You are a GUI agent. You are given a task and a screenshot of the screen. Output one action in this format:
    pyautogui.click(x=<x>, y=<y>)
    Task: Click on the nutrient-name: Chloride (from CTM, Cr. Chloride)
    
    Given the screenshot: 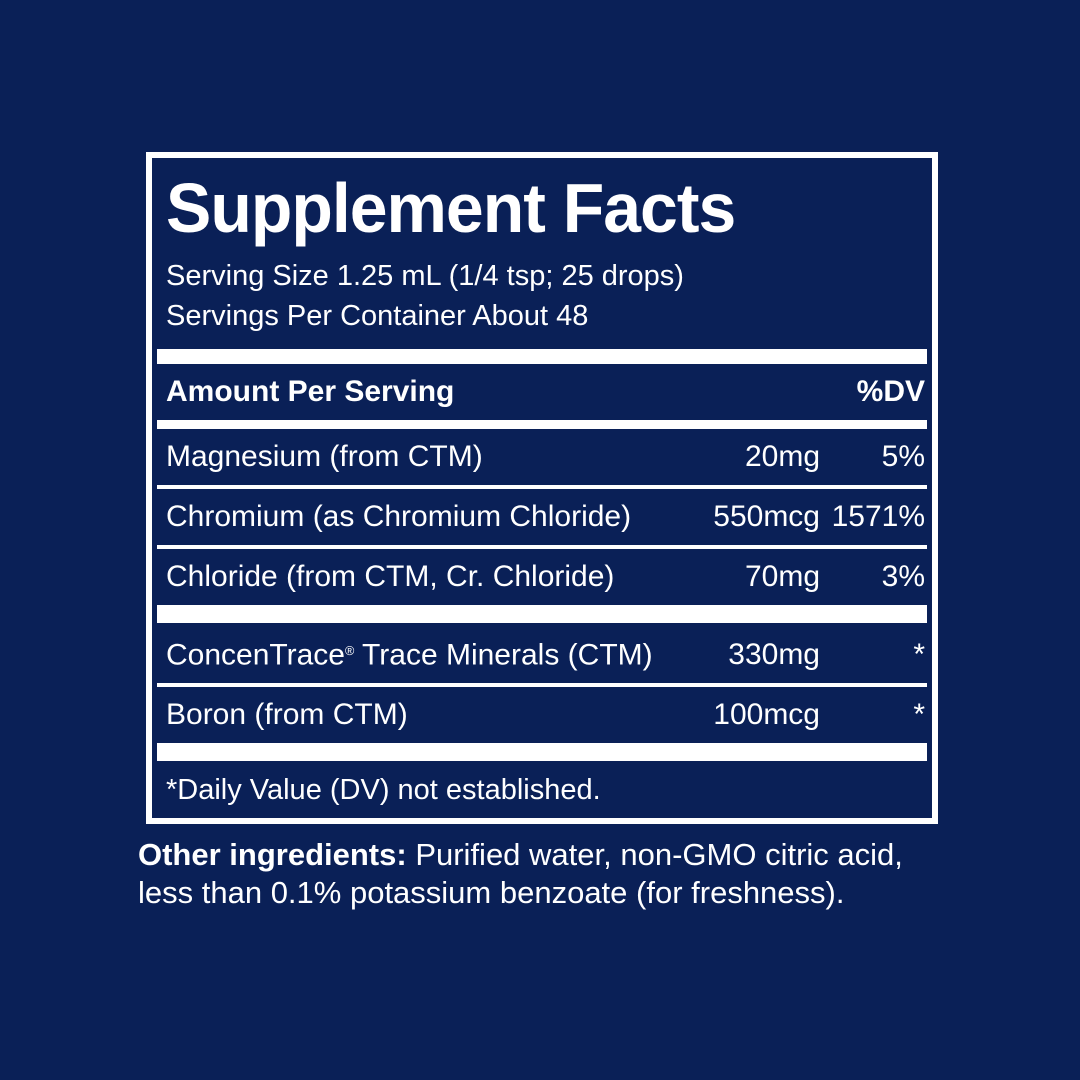 What is the action you would take?
    pyautogui.click(x=390, y=576)
    